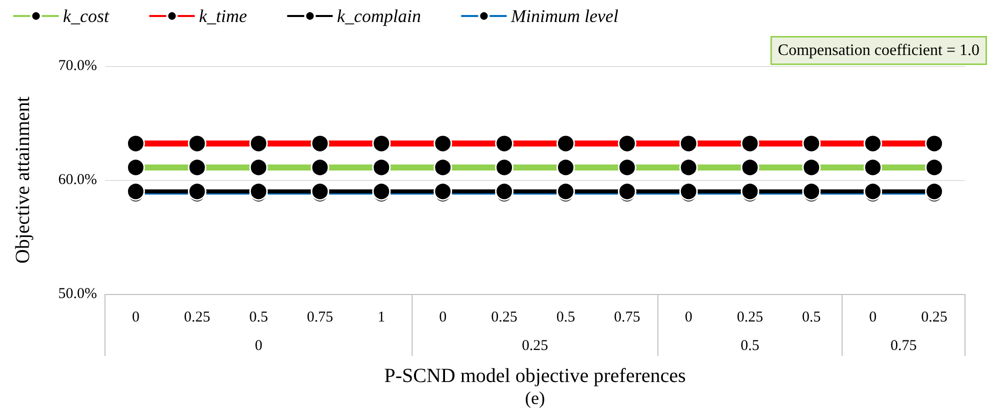 The image size is (990, 412). Describe the element at coordinates (750, 346) in the screenshot. I see `text: 0.5` at that location.